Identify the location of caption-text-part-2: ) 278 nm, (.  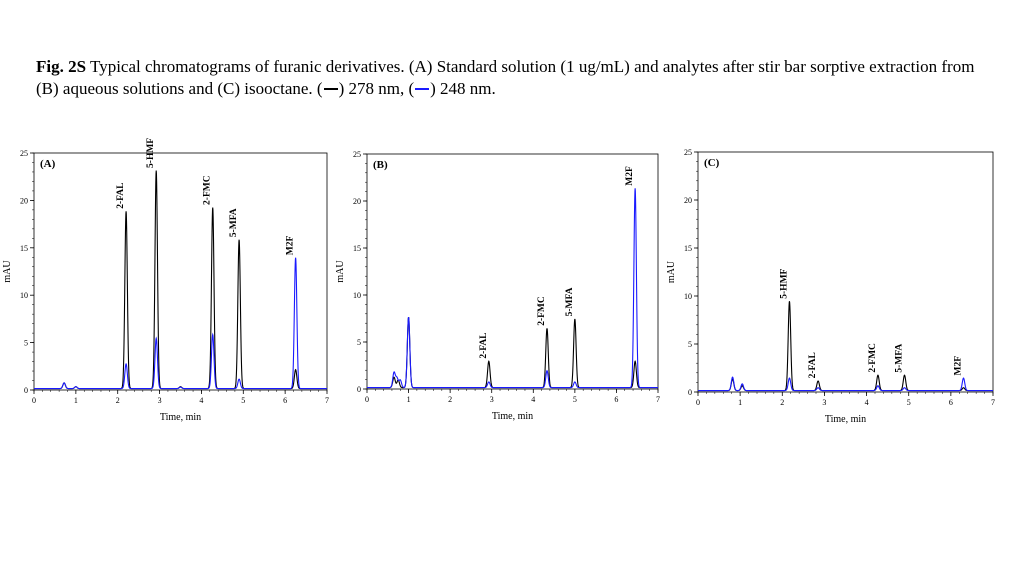
(376, 88).